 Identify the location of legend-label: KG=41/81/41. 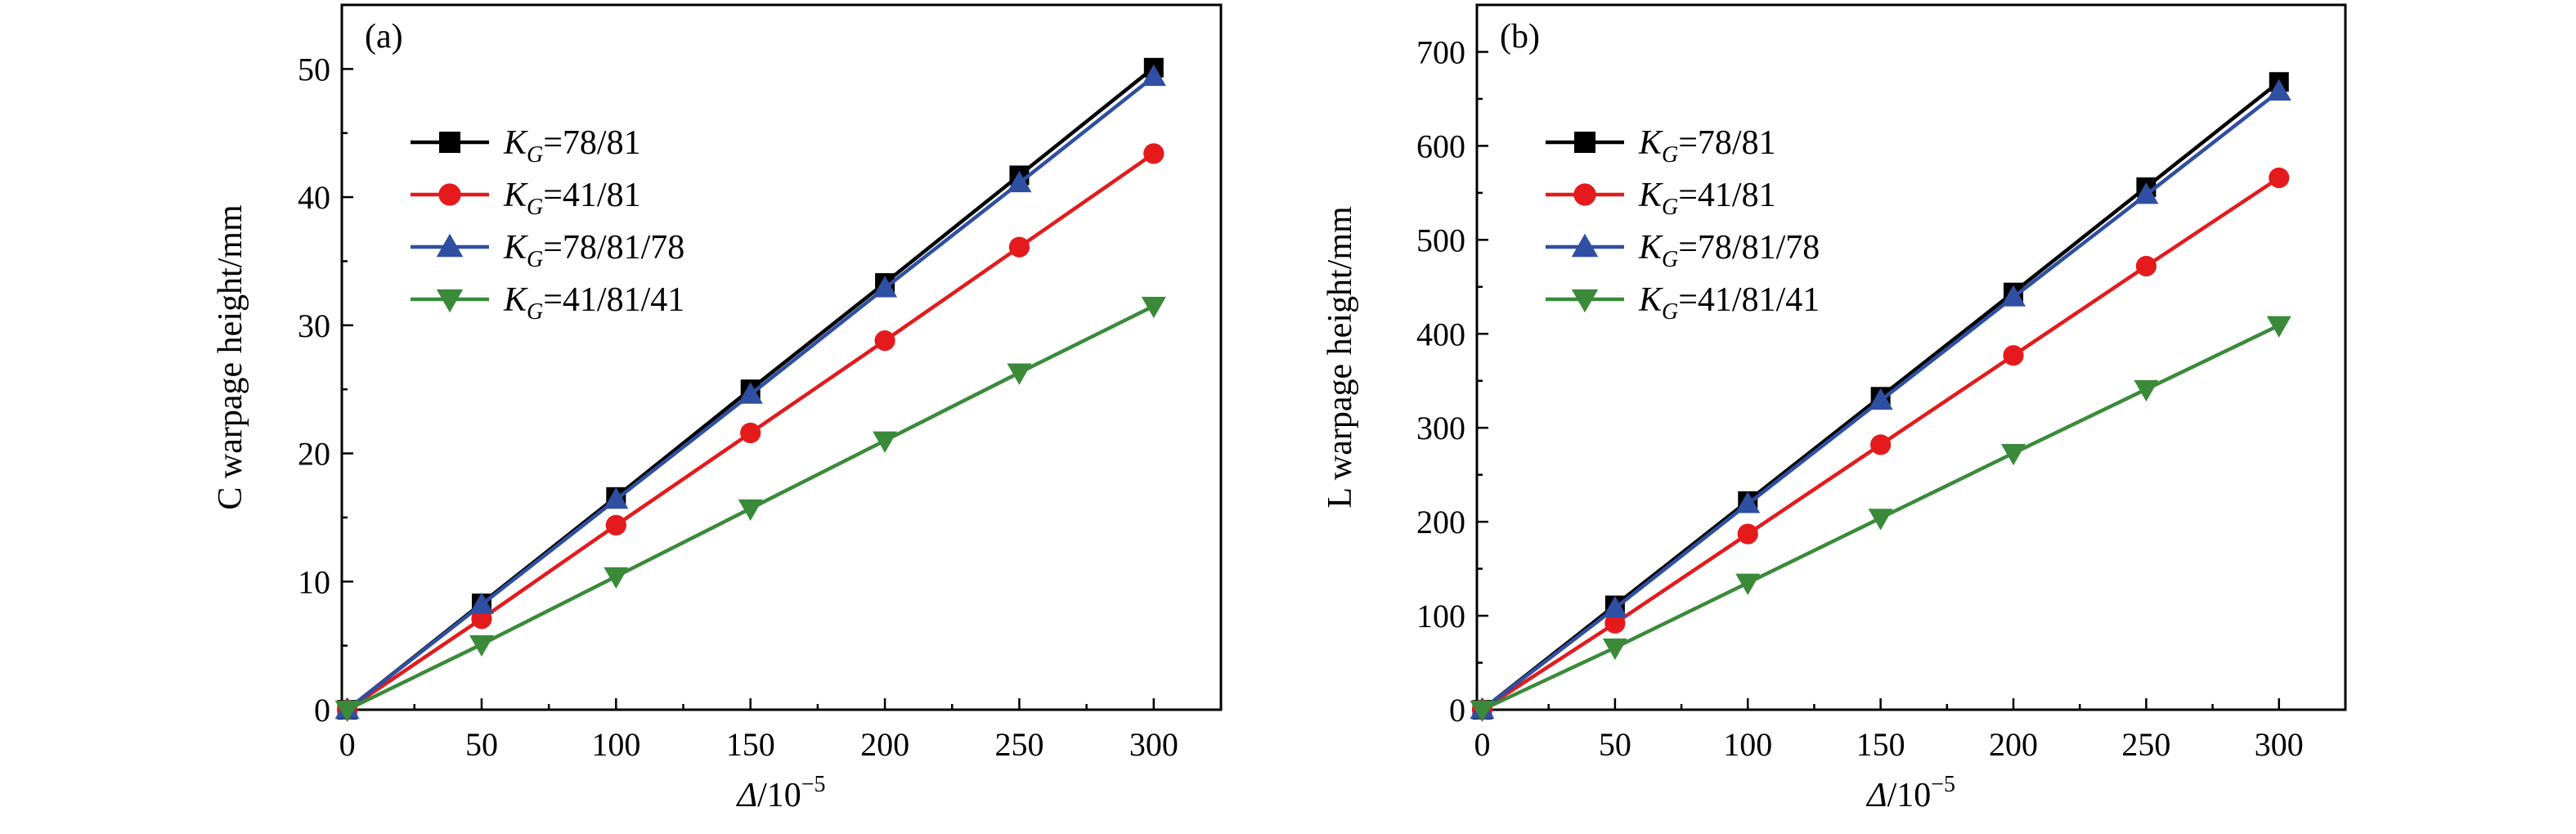
(593, 303).